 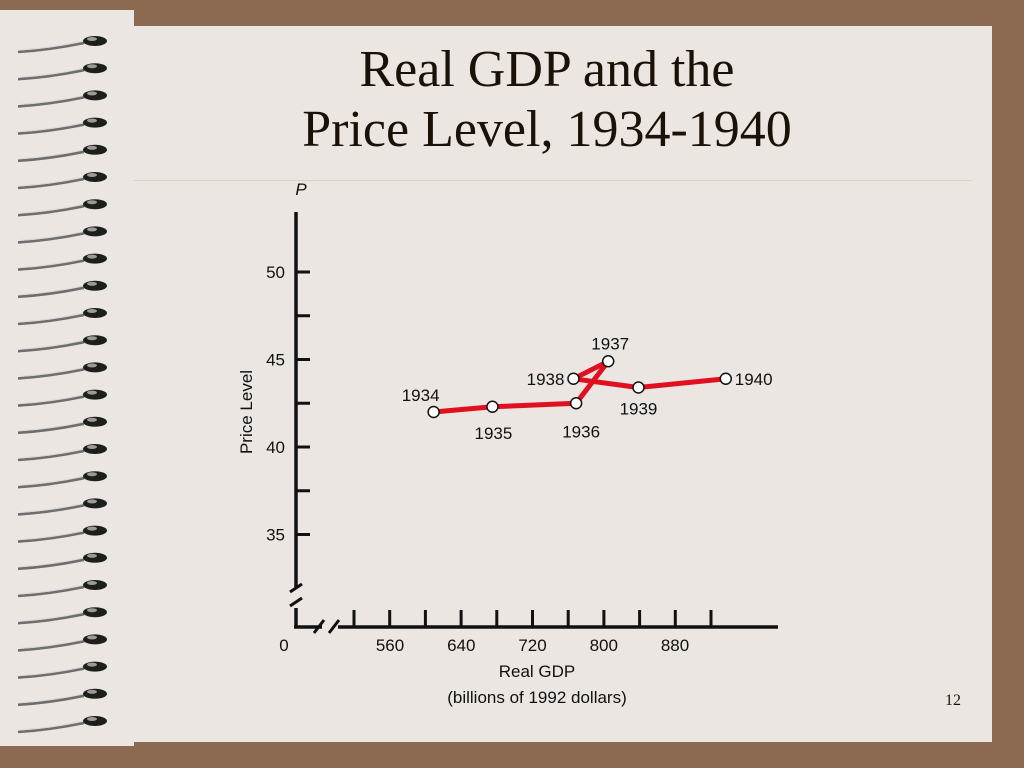 I want to click on title-line-2: Price Level, 1934-1940, so click(x=547, y=129).